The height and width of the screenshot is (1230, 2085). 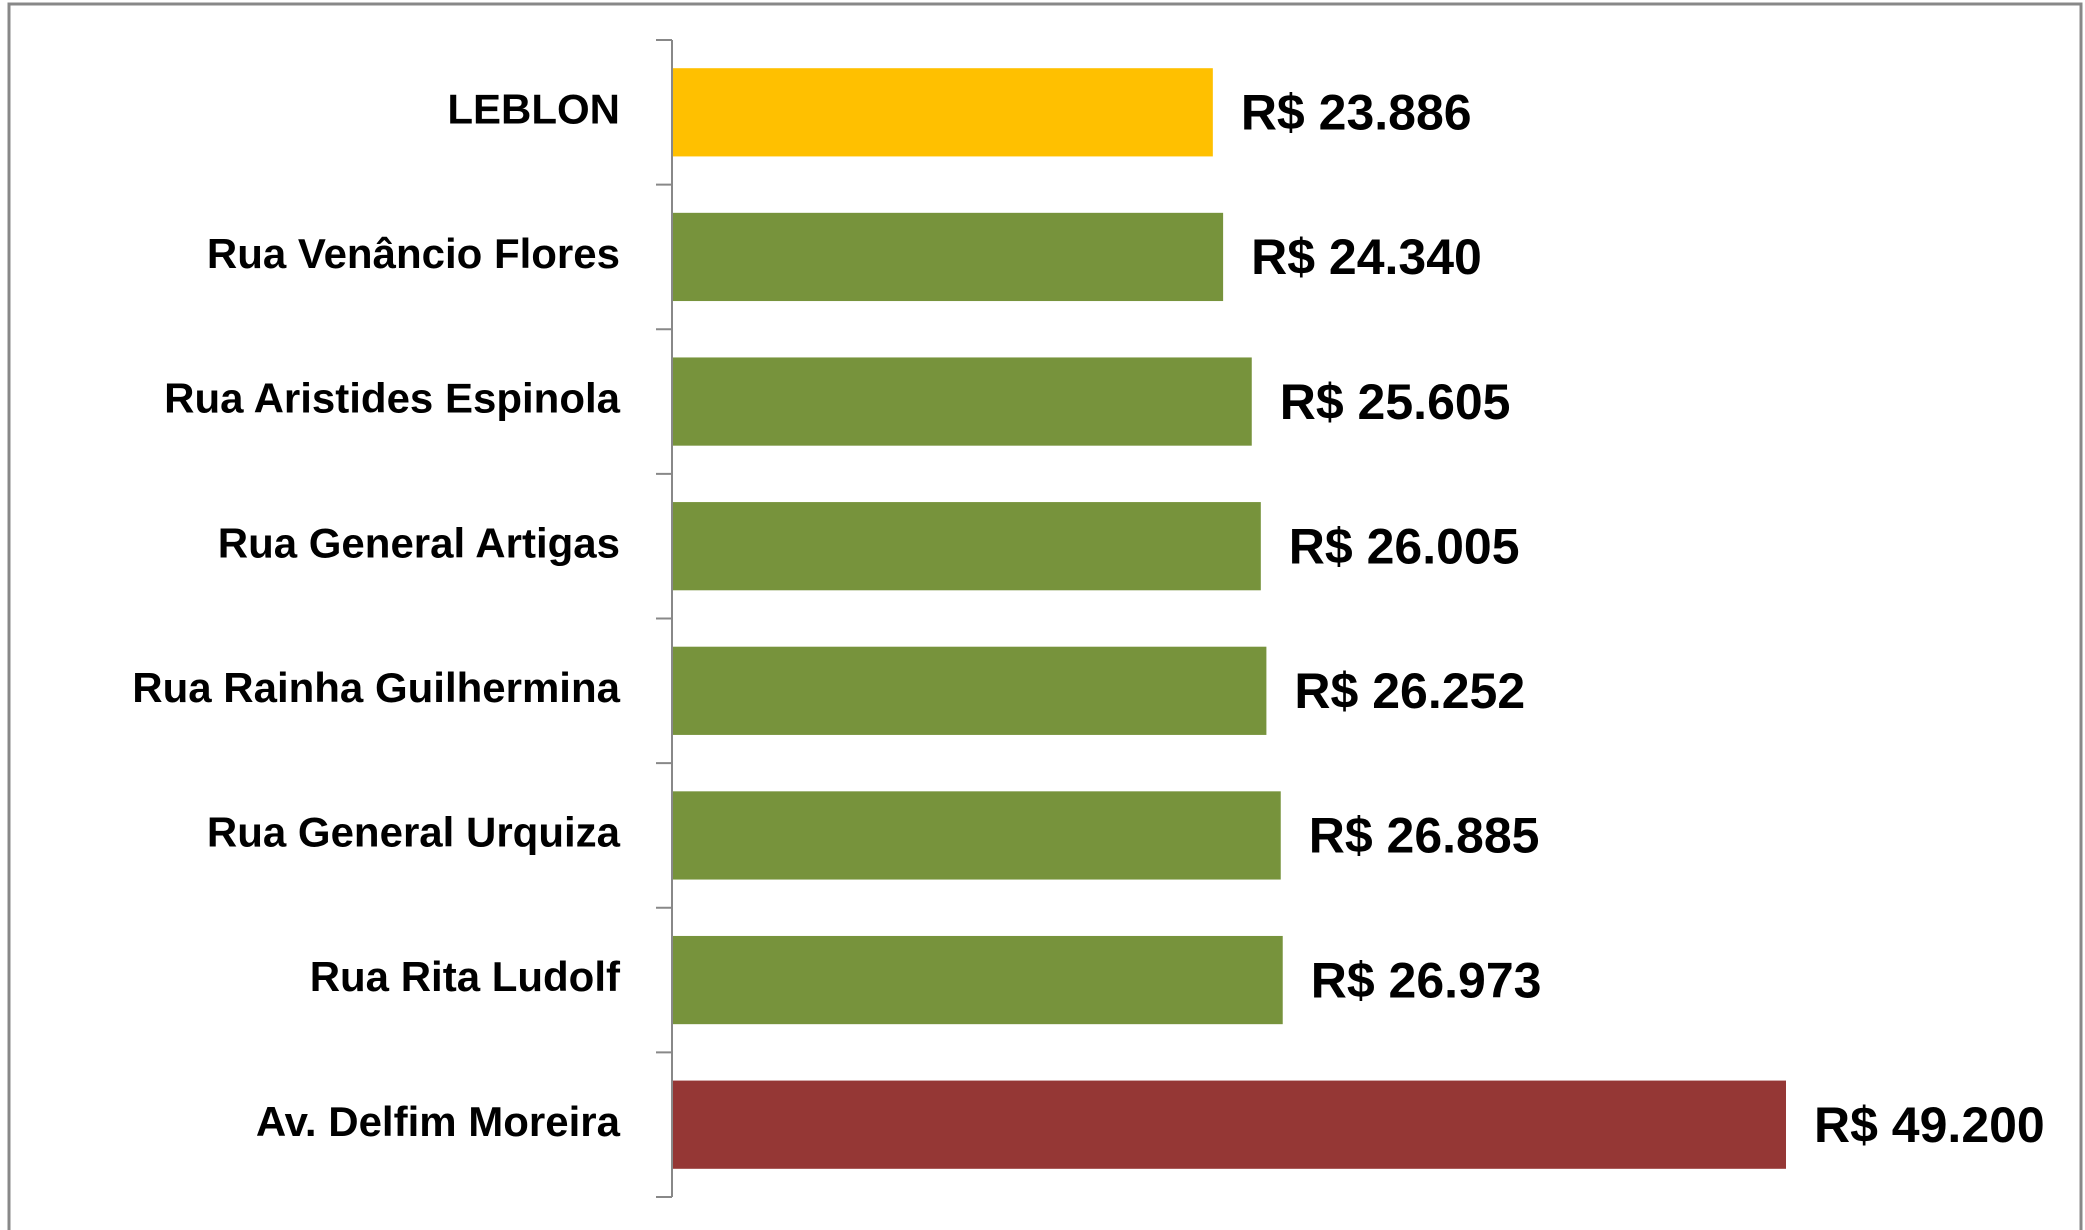 What do you see at coordinates (376, 687) in the screenshot?
I see `category-label: Rua Rainha Guilhermina` at bounding box center [376, 687].